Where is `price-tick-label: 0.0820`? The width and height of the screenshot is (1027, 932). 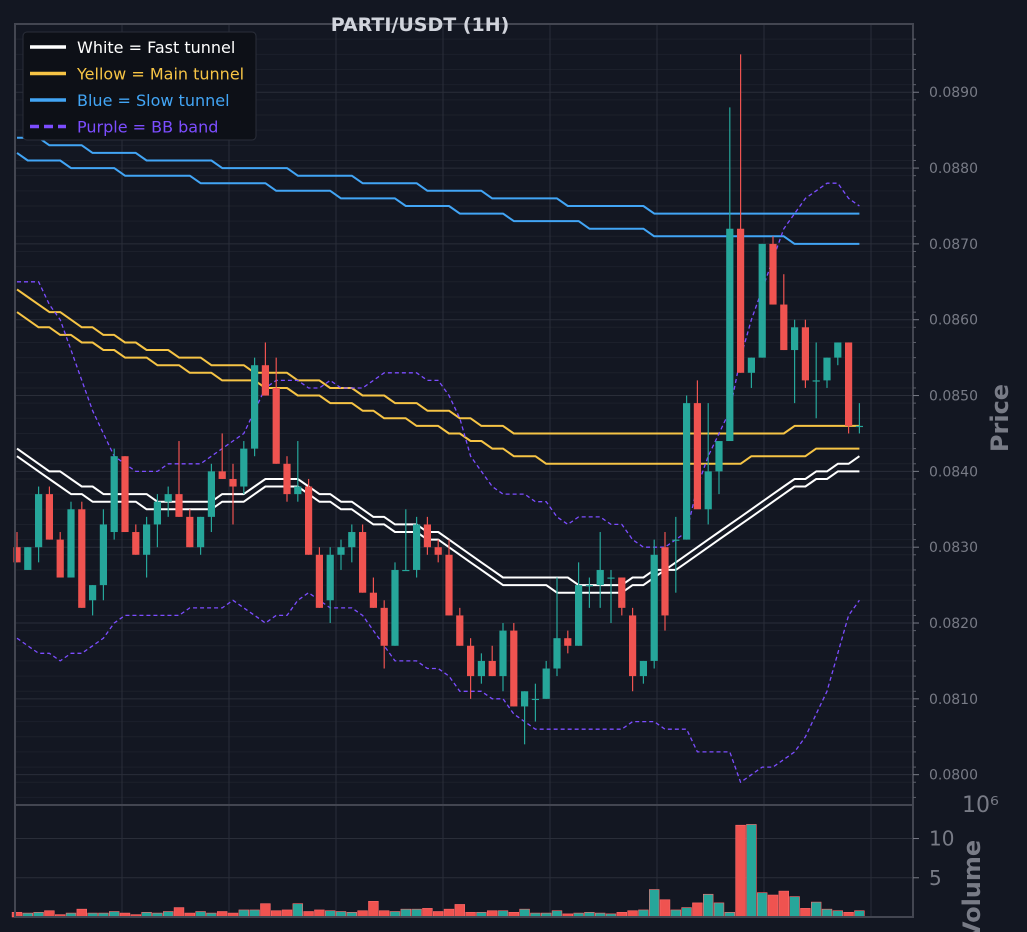
price-tick-label: 0.0820 is located at coordinates (953, 624).